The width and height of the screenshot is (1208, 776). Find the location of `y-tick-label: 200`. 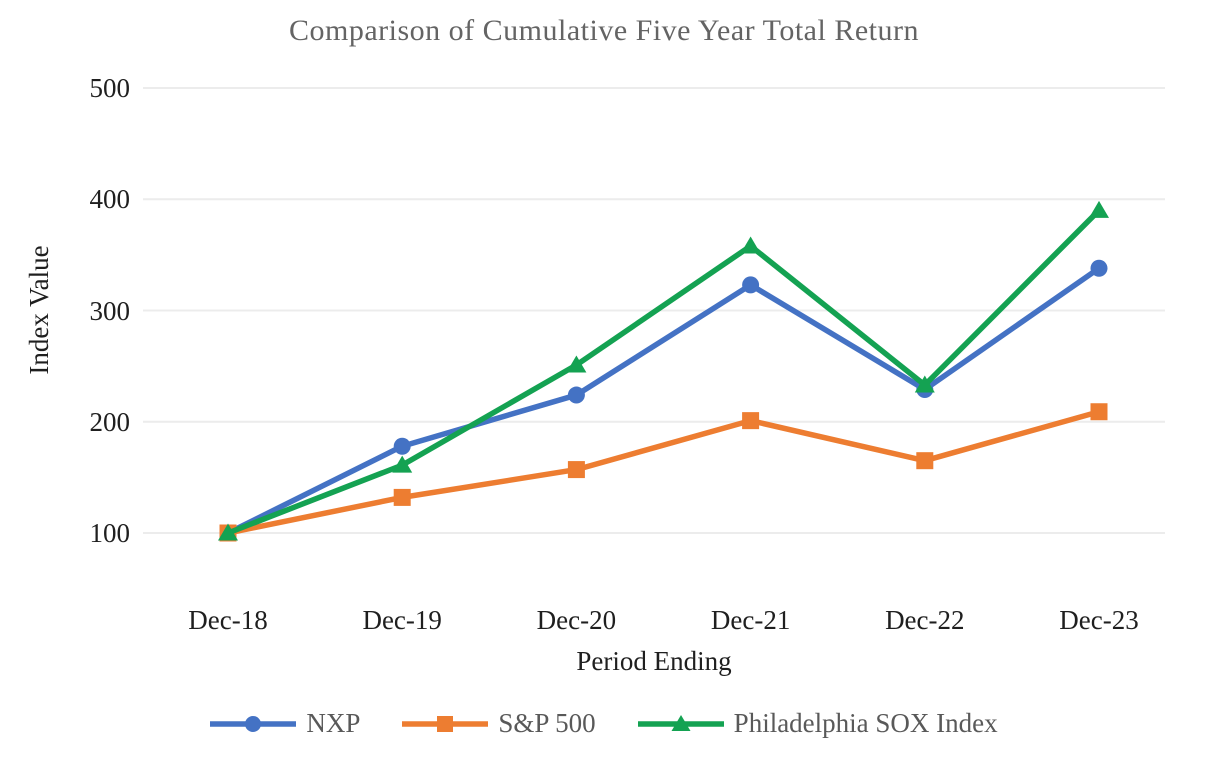

y-tick-label: 200 is located at coordinates (110, 421).